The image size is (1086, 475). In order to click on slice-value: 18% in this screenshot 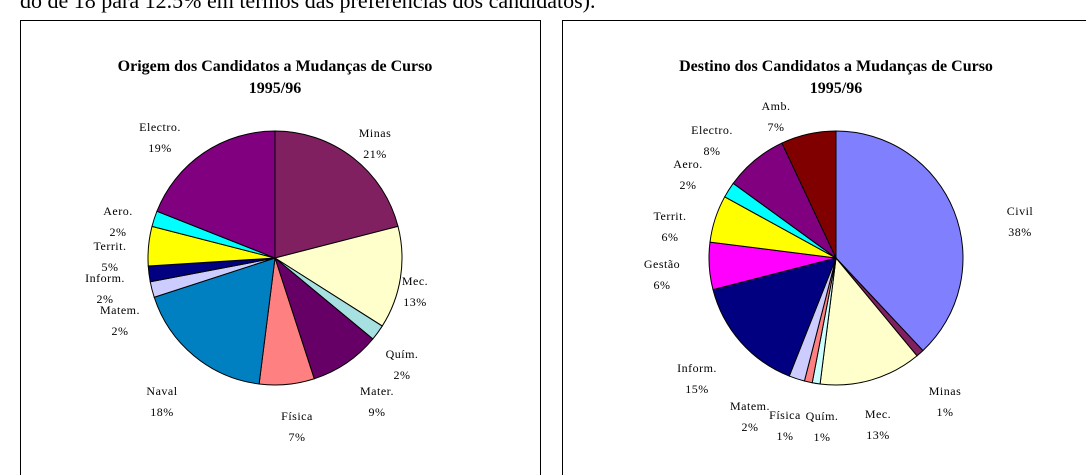, I will do `click(162, 412)`.